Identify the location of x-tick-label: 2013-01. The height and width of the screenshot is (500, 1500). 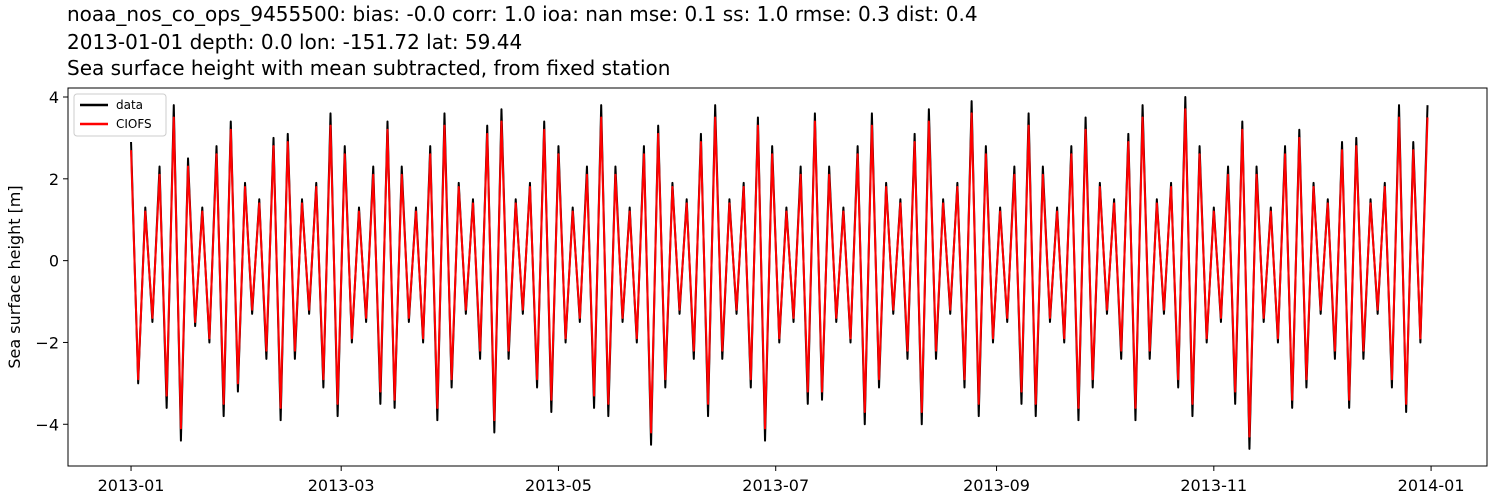
(131, 485).